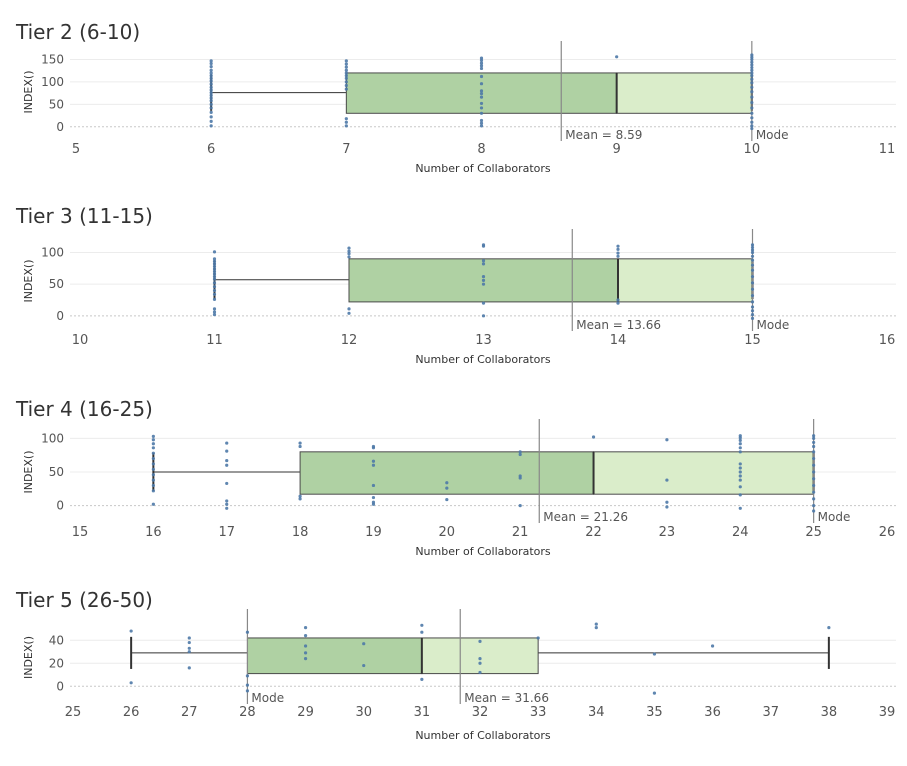 This screenshot has width=907, height=766. Describe the element at coordinates (226, 532) in the screenshot. I see `x-tick-label: 17` at that location.